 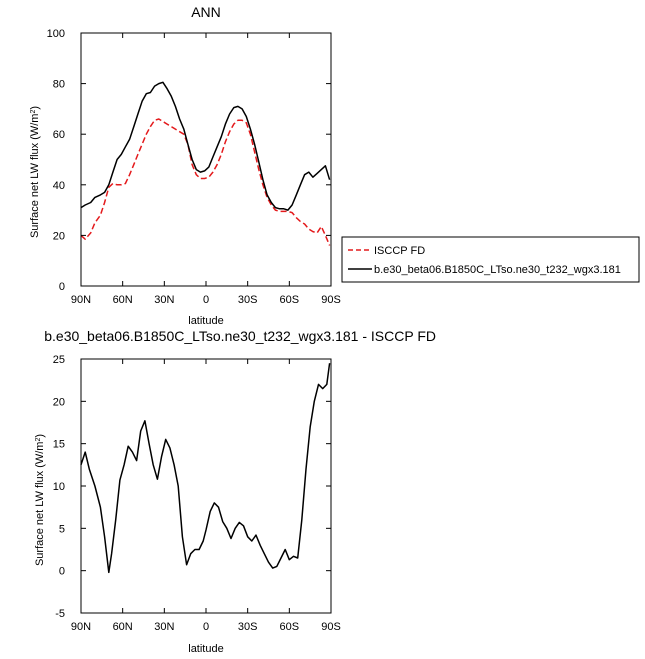 I want to click on top-chart-y-tick-label: 100, so click(x=56, y=34).